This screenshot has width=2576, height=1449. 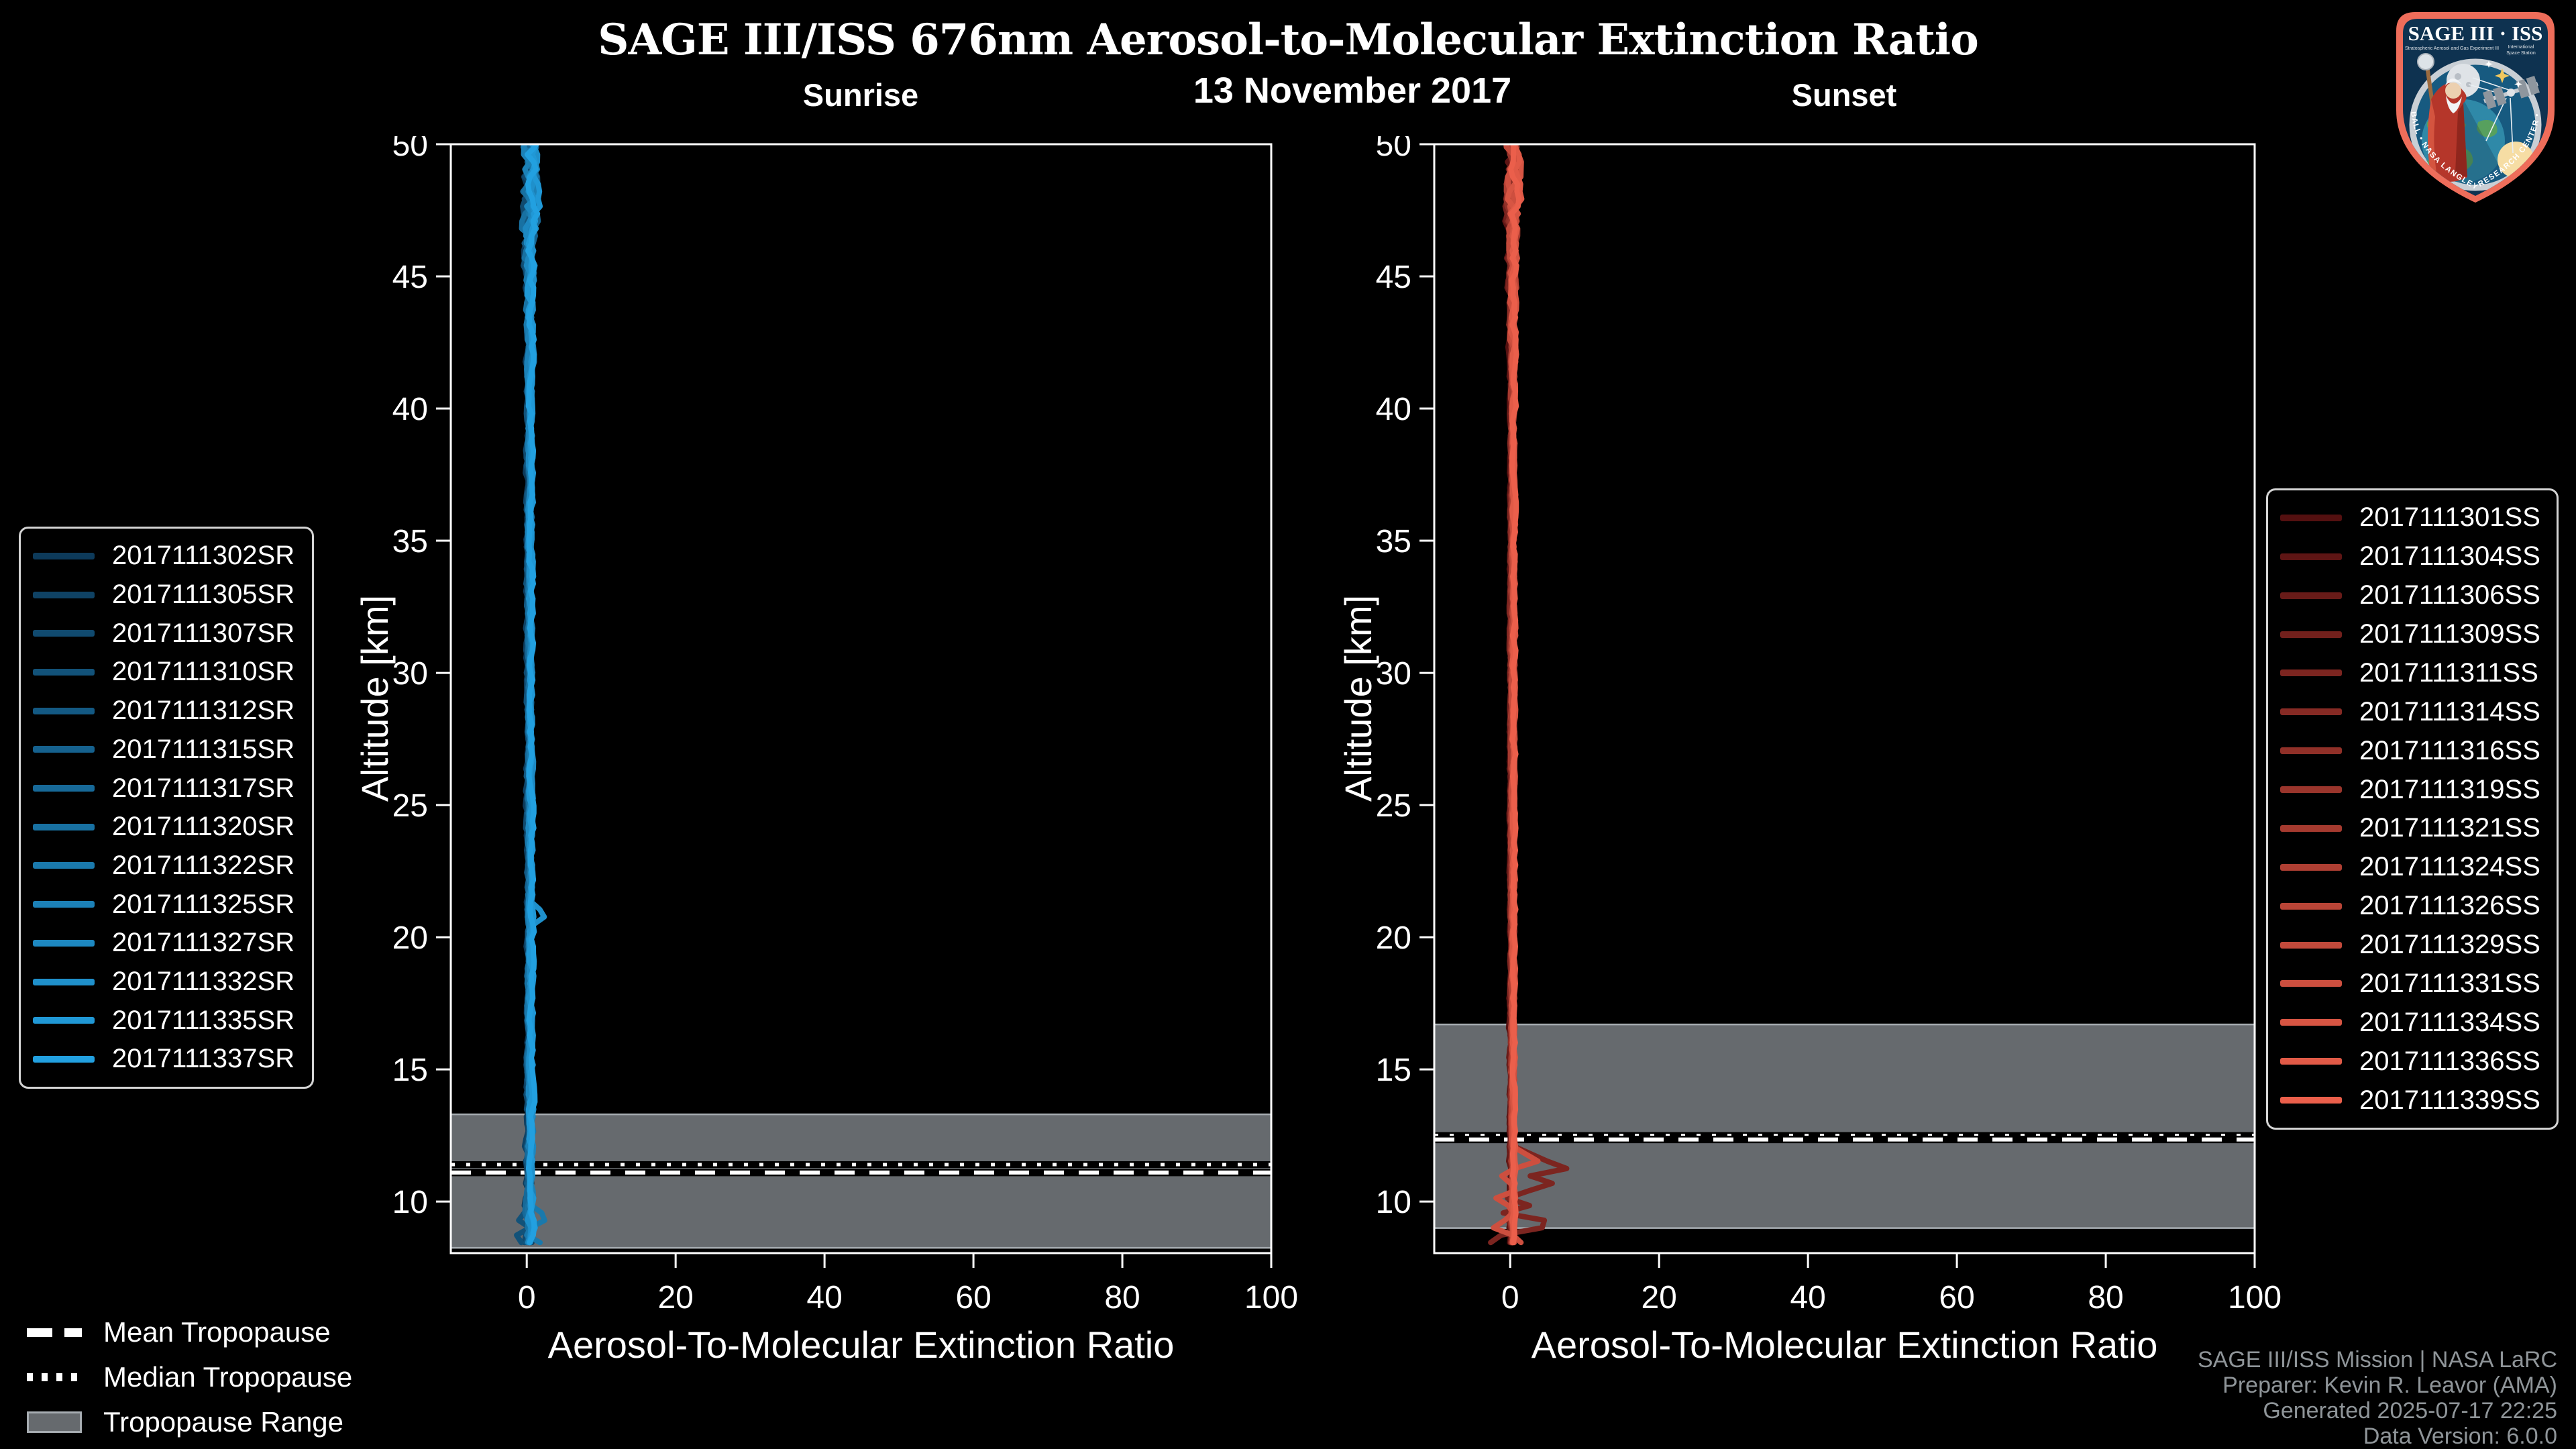 I want to click on legend-entry-label: 2017111311SS, so click(x=2448, y=672).